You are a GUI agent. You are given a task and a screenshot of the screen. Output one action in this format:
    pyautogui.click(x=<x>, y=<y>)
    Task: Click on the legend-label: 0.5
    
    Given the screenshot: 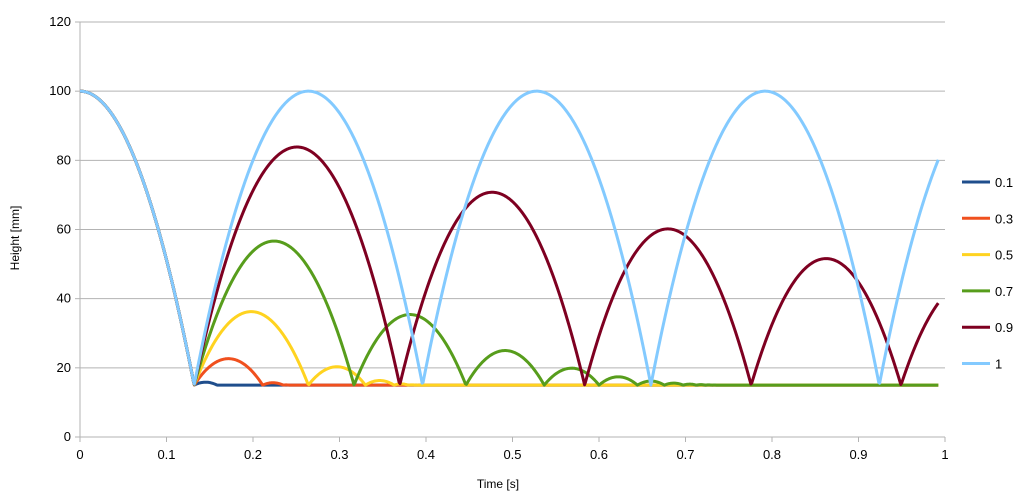 What is the action you would take?
    pyautogui.click(x=1004, y=255)
    